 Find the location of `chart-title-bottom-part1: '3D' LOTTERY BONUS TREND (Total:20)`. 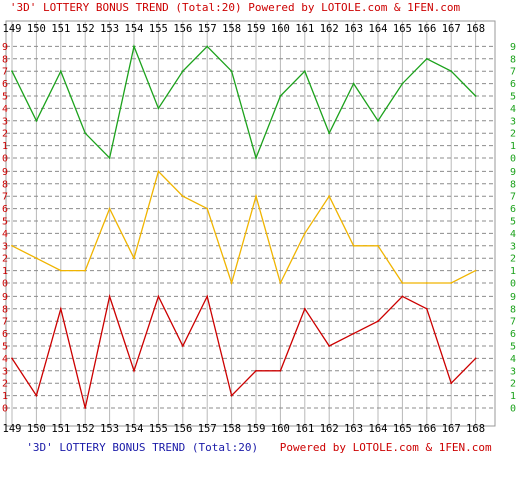

chart-title-bottom-part1: '3D' LOTTERY BONUS TREND (Total:20) is located at coordinates (142, 447).